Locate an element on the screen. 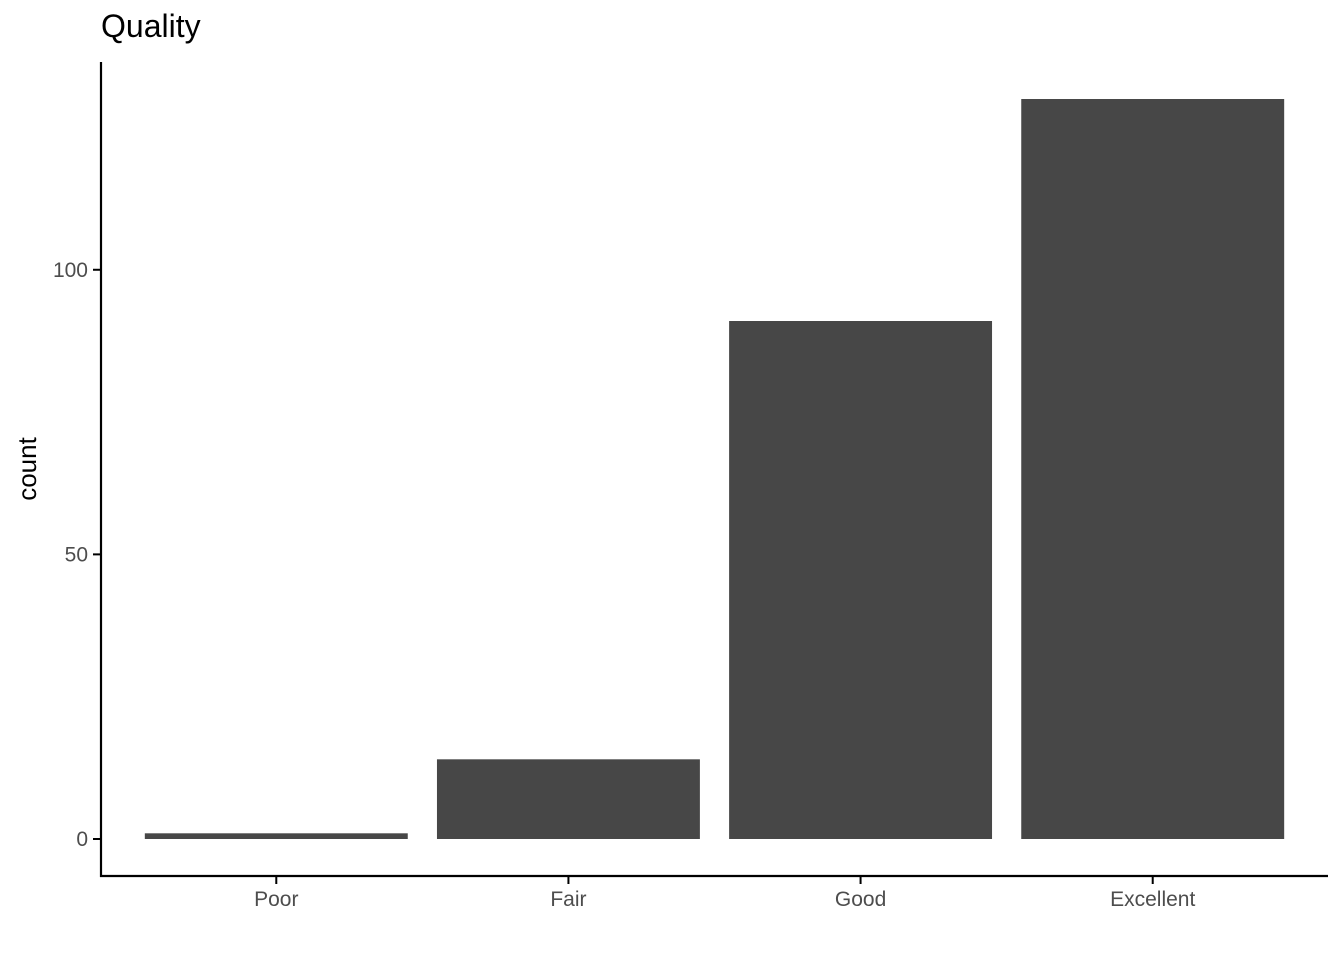 Image resolution: width=1344 pixels, height=960 pixels. y-tick-label: 0 is located at coordinates (82, 839).